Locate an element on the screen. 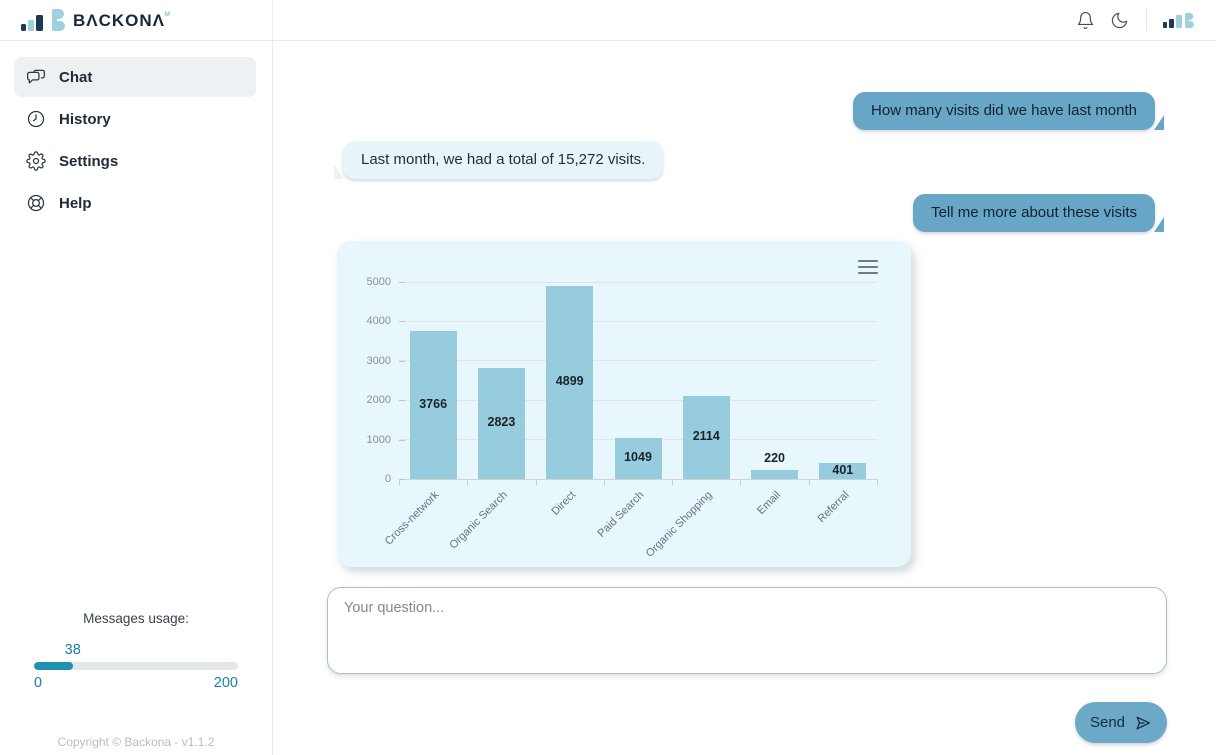  usage-progress-track is located at coordinates (136, 666).